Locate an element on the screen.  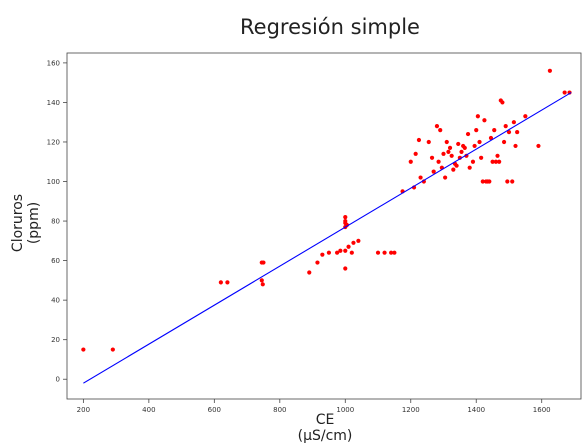
y-tick-label: 120 is located at coordinates (53, 142).